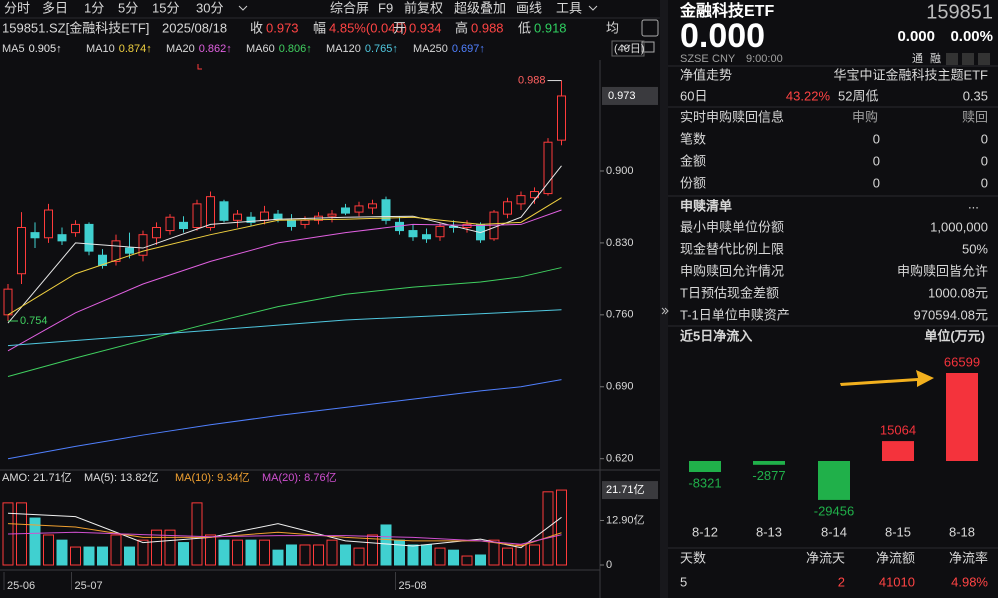 This screenshot has height=598, width=998. I want to click on row-label: 最小申赎单位份额, so click(732, 226).